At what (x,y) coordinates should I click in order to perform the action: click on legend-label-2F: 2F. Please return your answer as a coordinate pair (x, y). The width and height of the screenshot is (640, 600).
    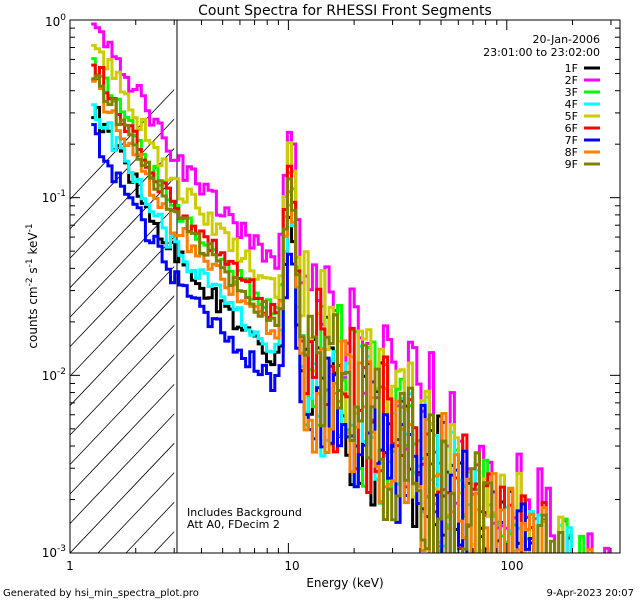
    Looking at the image, I should click on (571, 80).